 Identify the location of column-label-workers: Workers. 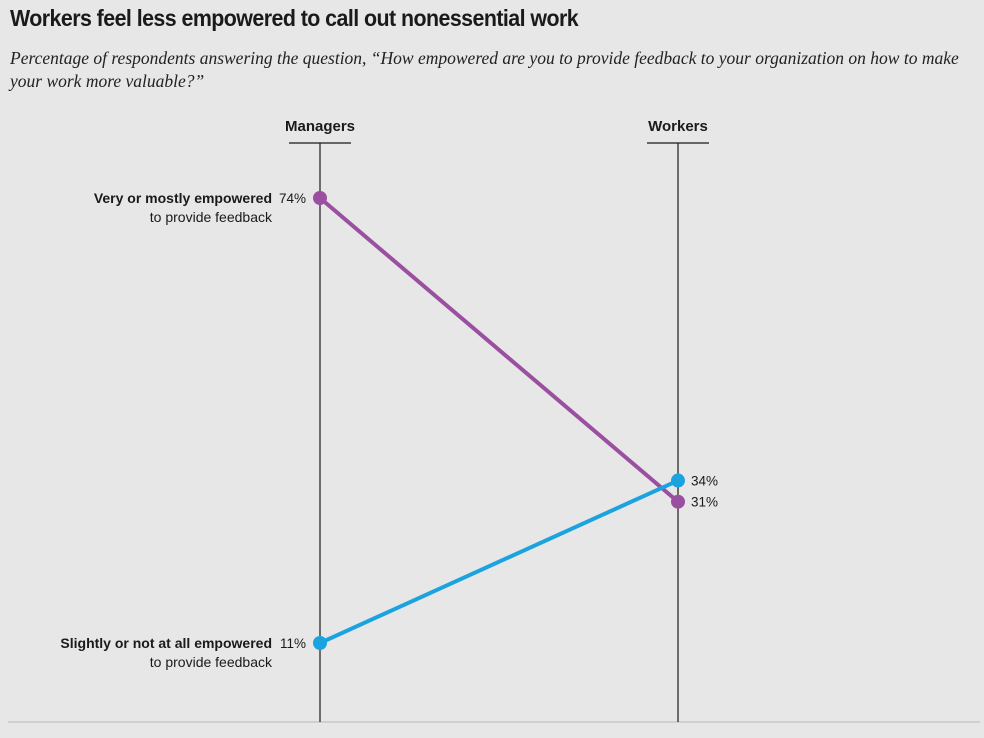
(678, 126).